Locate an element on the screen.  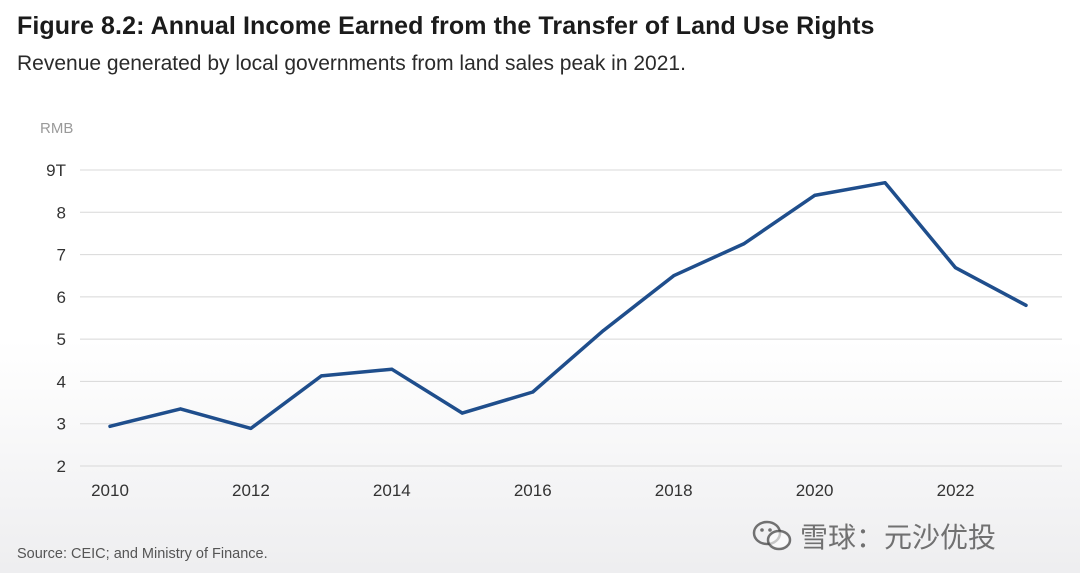
y-tick-label: 6 is located at coordinates (61, 297).